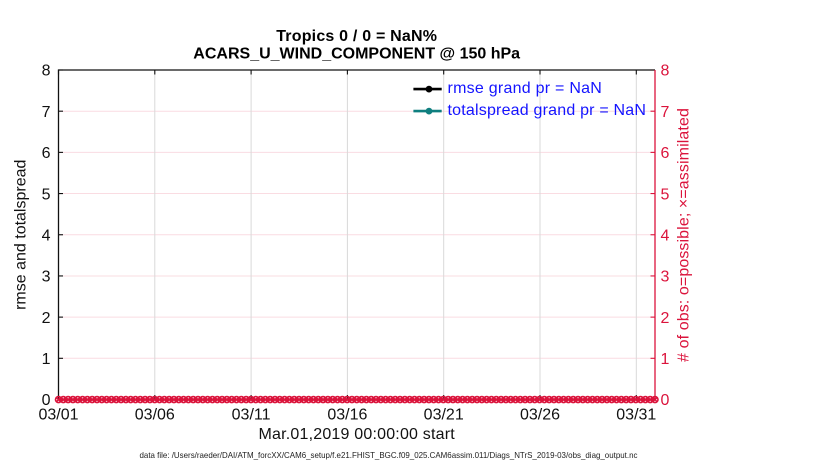 This screenshot has width=830, height=470. I want to click on svg-text: 03/26, so click(540, 415).